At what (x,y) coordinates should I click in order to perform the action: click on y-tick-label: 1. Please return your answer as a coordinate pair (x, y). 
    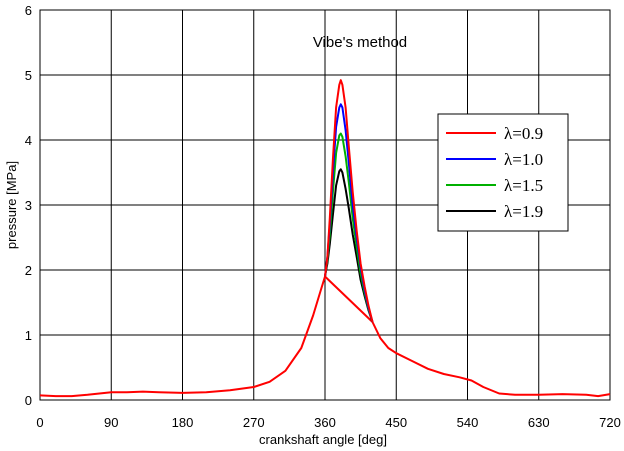
    Looking at the image, I should click on (28, 335).